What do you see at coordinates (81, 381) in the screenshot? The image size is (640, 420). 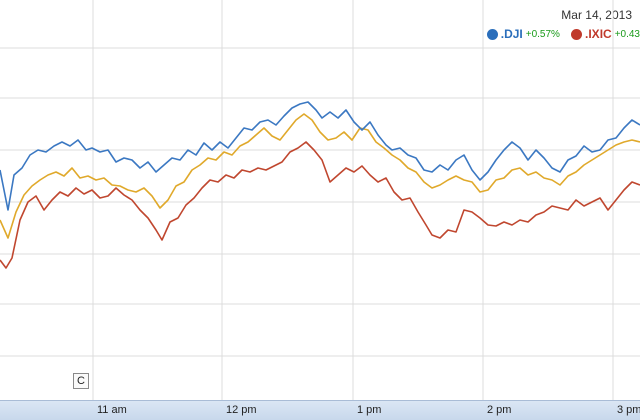 I see `event-flag-c: C` at bounding box center [81, 381].